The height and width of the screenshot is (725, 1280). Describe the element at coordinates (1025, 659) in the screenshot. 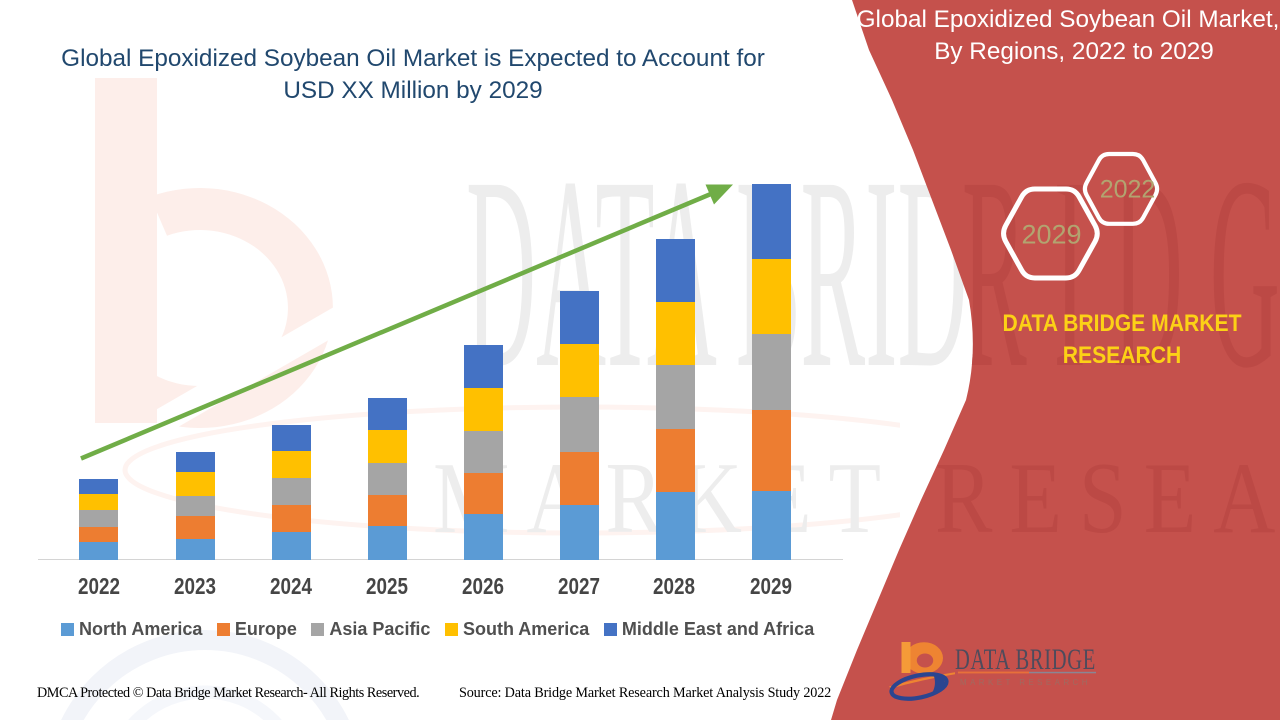

I see `svg-text: DATA BRIDGE` at that location.